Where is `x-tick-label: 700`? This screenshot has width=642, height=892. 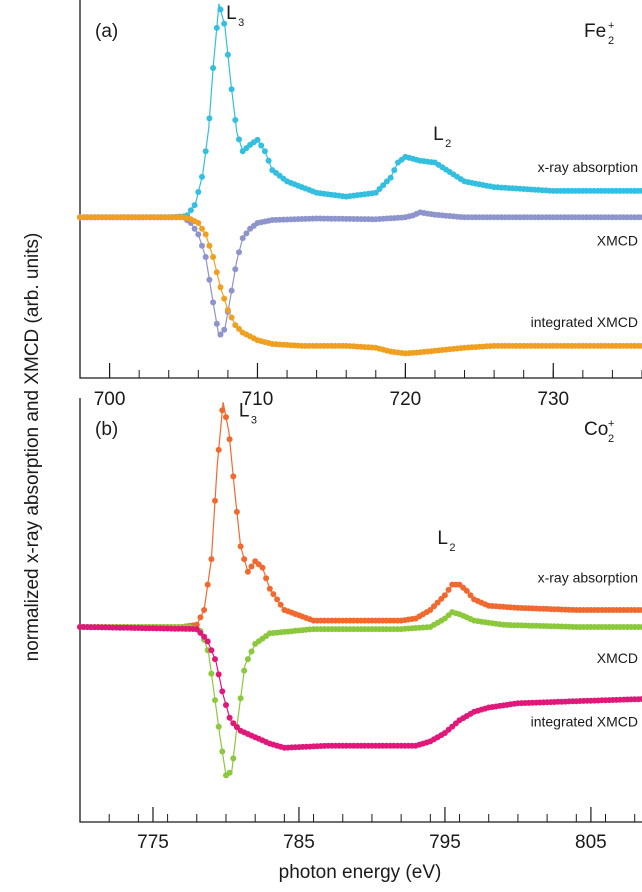 x-tick-label: 700 is located at coordinates (110, 399).